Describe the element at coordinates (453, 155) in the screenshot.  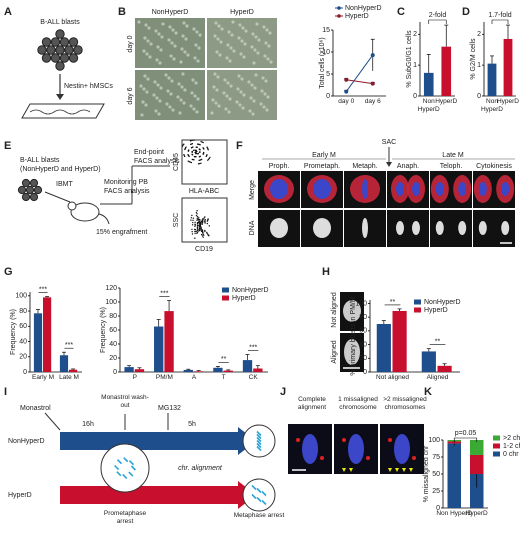
I see `group-label: Late M` at that location.